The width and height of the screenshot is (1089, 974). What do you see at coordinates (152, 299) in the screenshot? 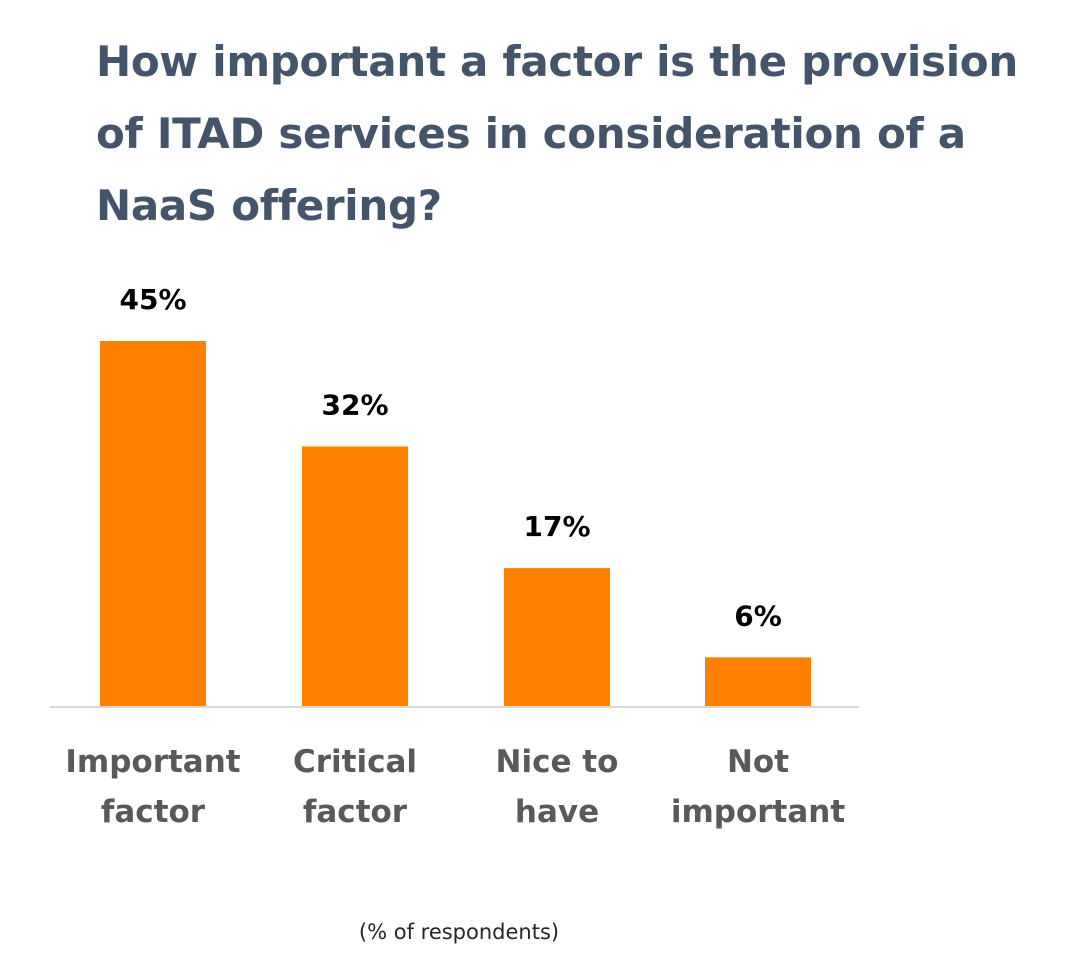
I see `value-label-0: 45%` at bounding box center [152, 299].